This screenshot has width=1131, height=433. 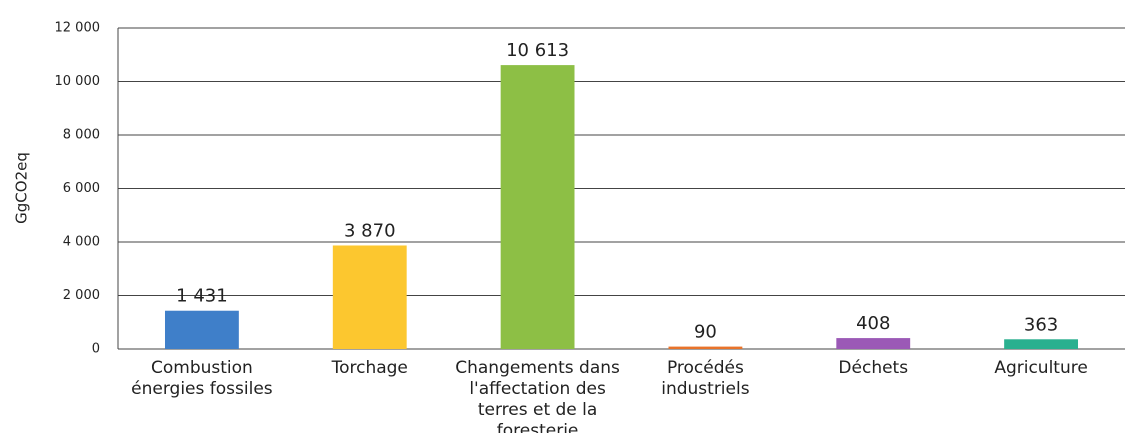 What do you see at coordinates (202, 296) in the screenshot?
I see `value-label: 1 431` at bounding box center [202, 296].